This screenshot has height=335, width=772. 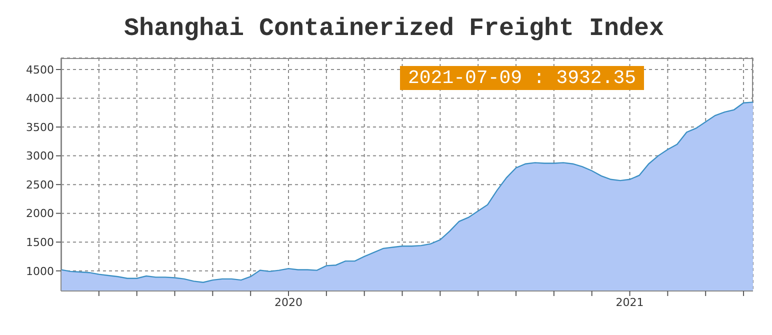 I want to click on y-tick-label: 1000, so click(x=40, y=271).